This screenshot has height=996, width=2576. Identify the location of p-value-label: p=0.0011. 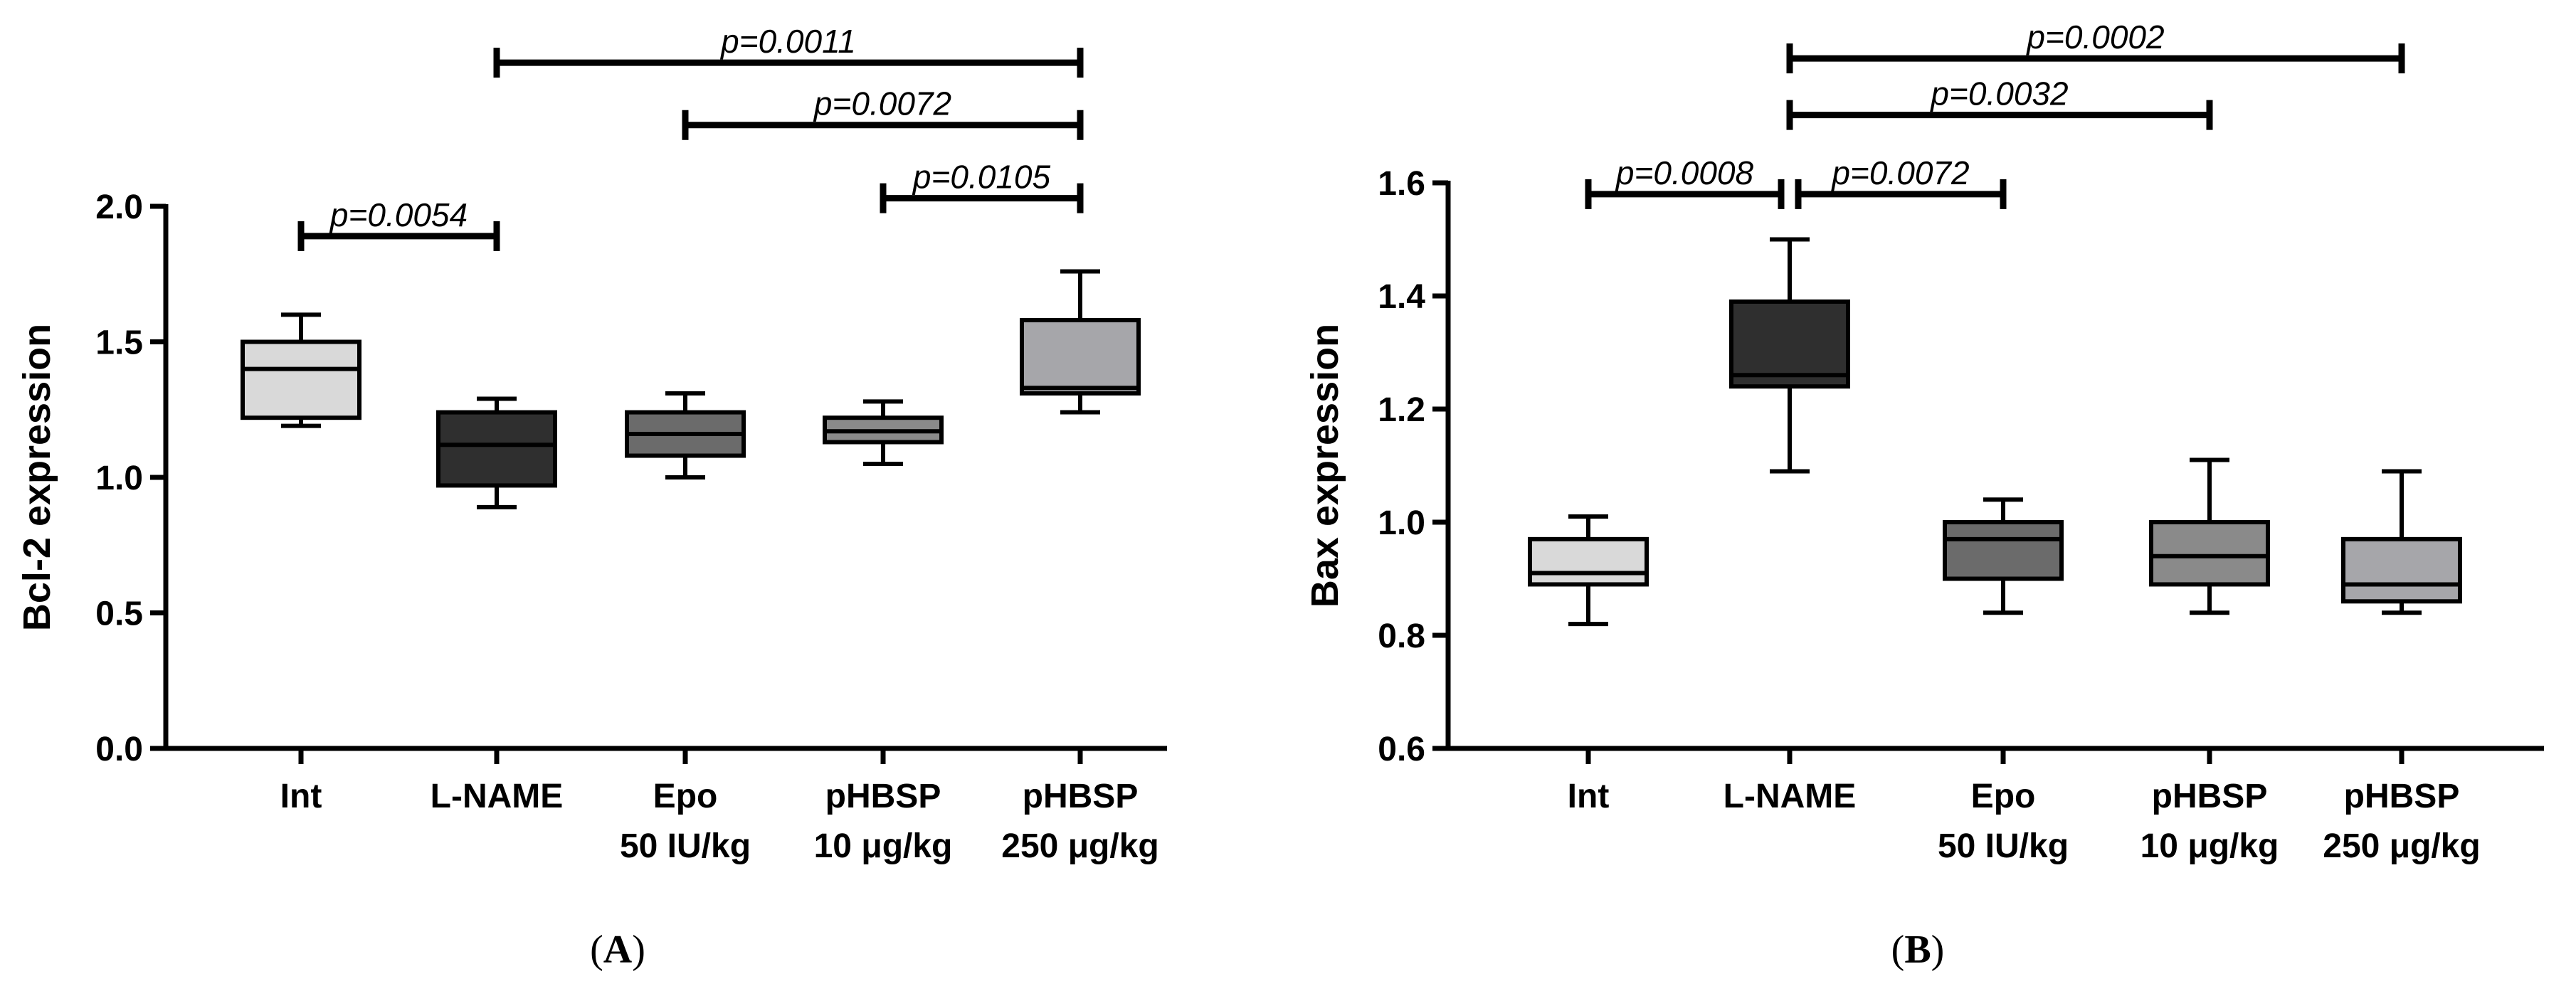
(788, 41).